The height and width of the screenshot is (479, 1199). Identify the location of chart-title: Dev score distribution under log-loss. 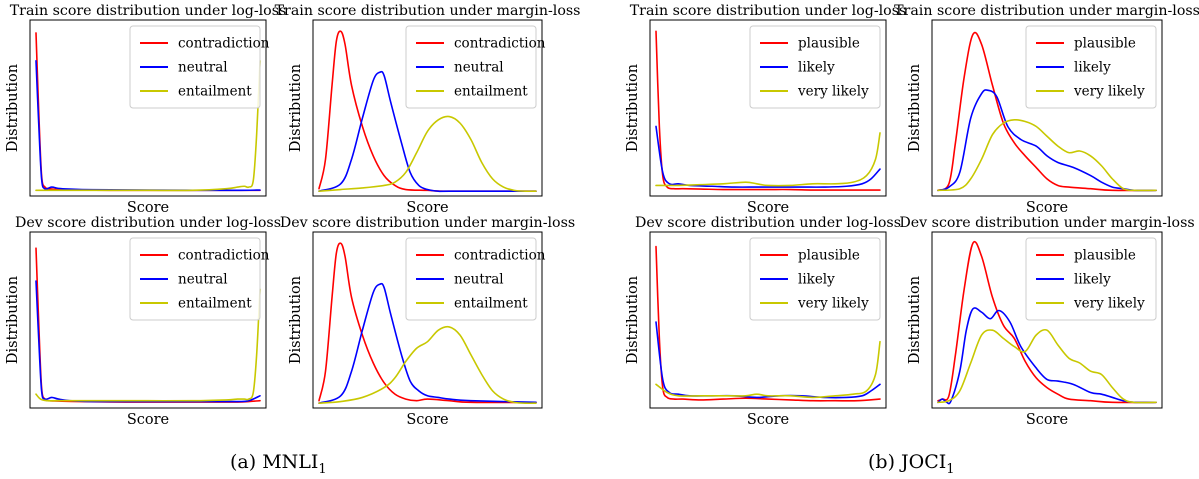
(148, 223).